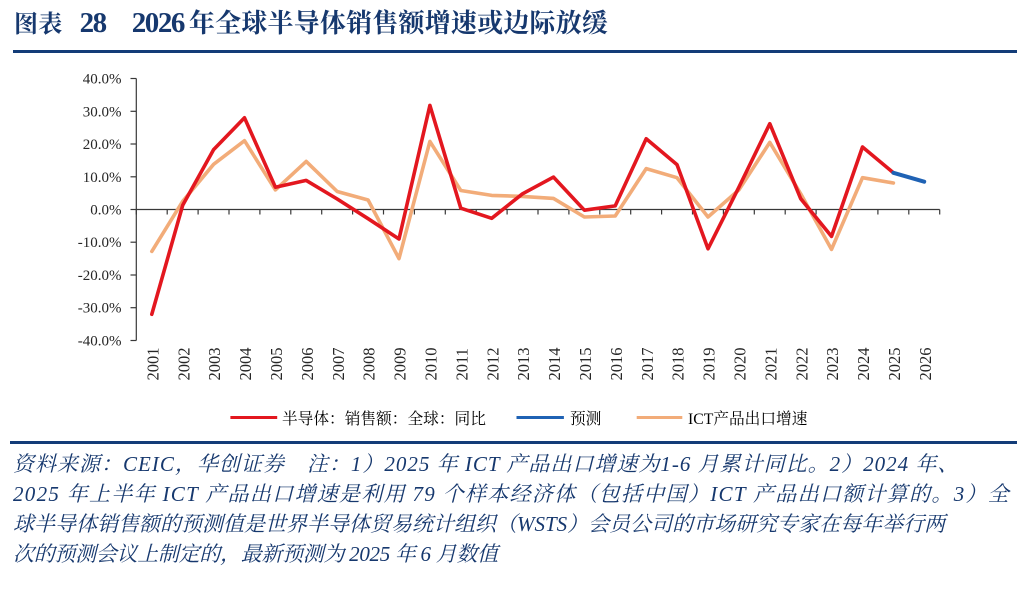 The height and width of the screenshot is (601, 1027). I want to click on svg-text: 2008, so click(369, 364).